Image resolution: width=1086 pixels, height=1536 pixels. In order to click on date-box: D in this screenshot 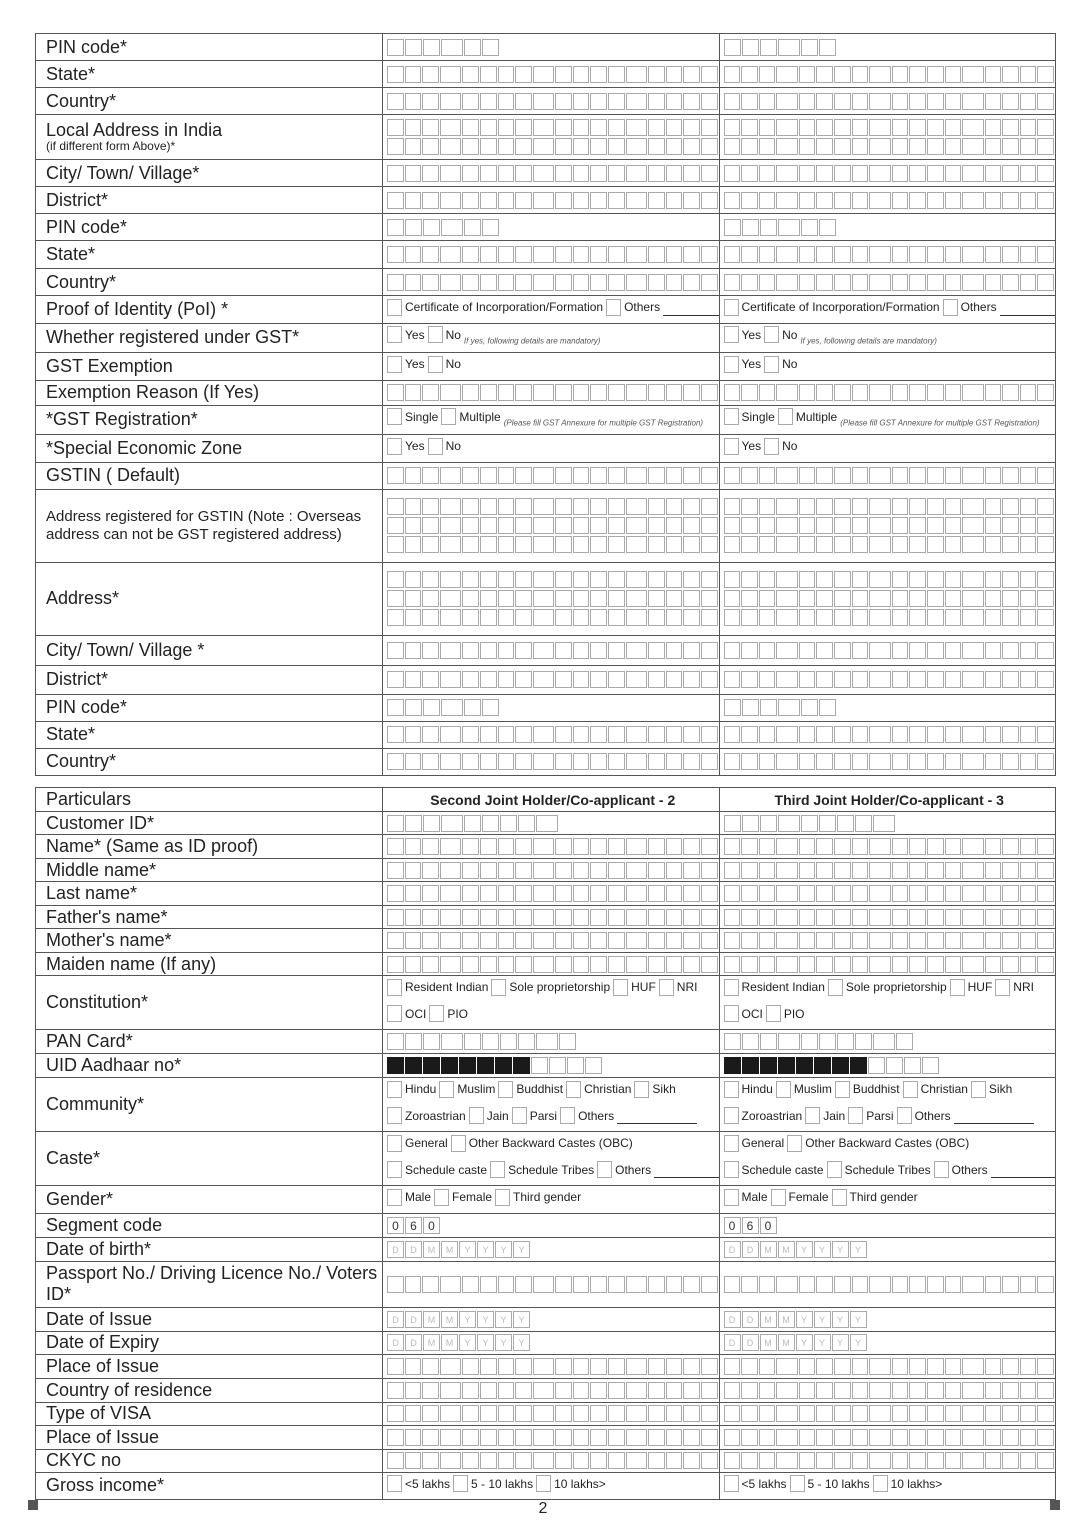, I will do `click(732, 1319)`.